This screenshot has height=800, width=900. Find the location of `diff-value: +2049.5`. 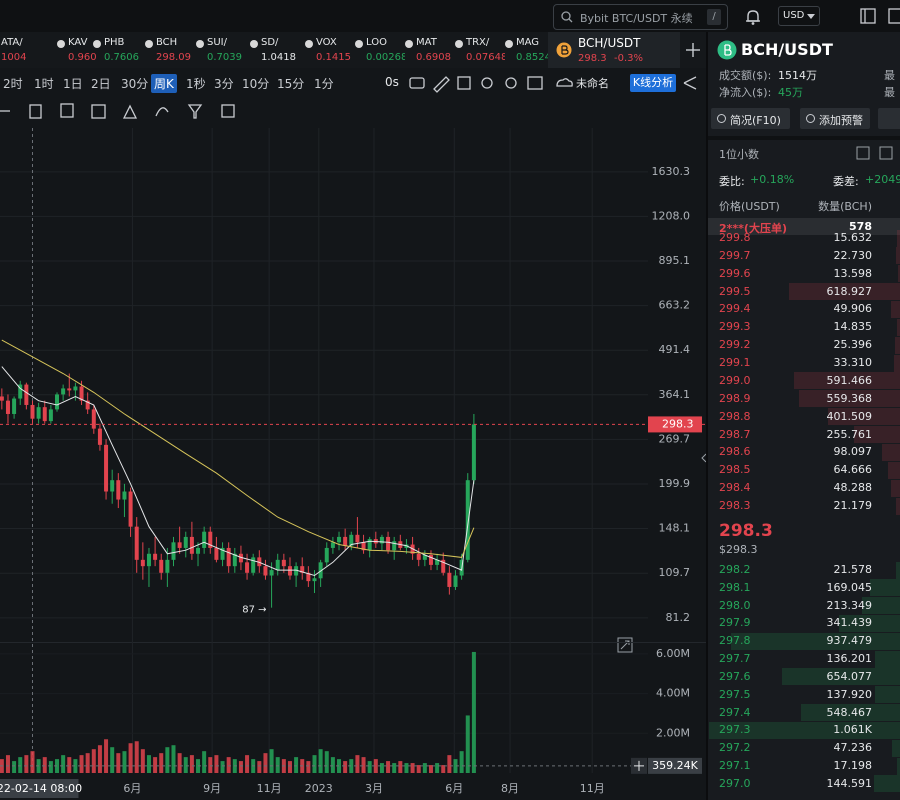

diff-value: +2049.5 is located at coordinates (882, 179).